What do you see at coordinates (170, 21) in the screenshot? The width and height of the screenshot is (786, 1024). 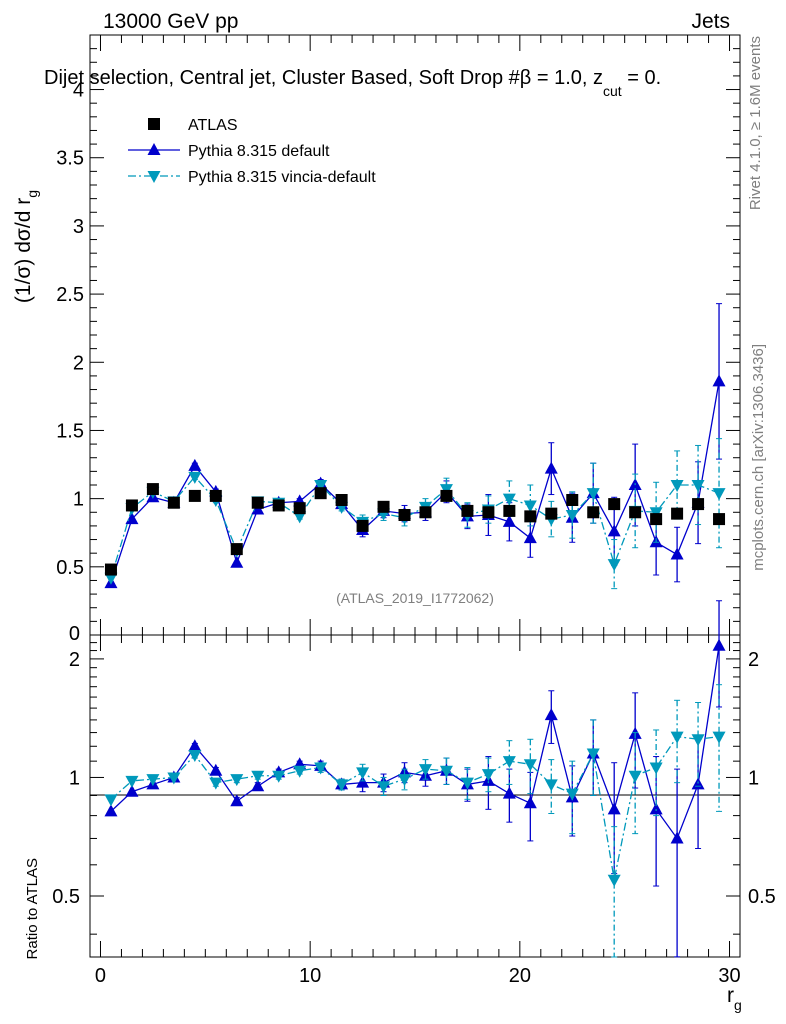 I see `energy-label: 13000 GeV pp` at bounding box center [170, 21].